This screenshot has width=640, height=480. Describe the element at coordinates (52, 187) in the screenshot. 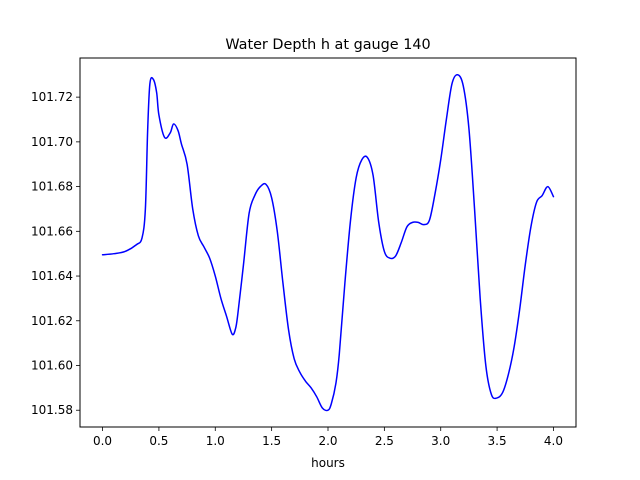

I see `y-tick-label: 101.68` at that location.